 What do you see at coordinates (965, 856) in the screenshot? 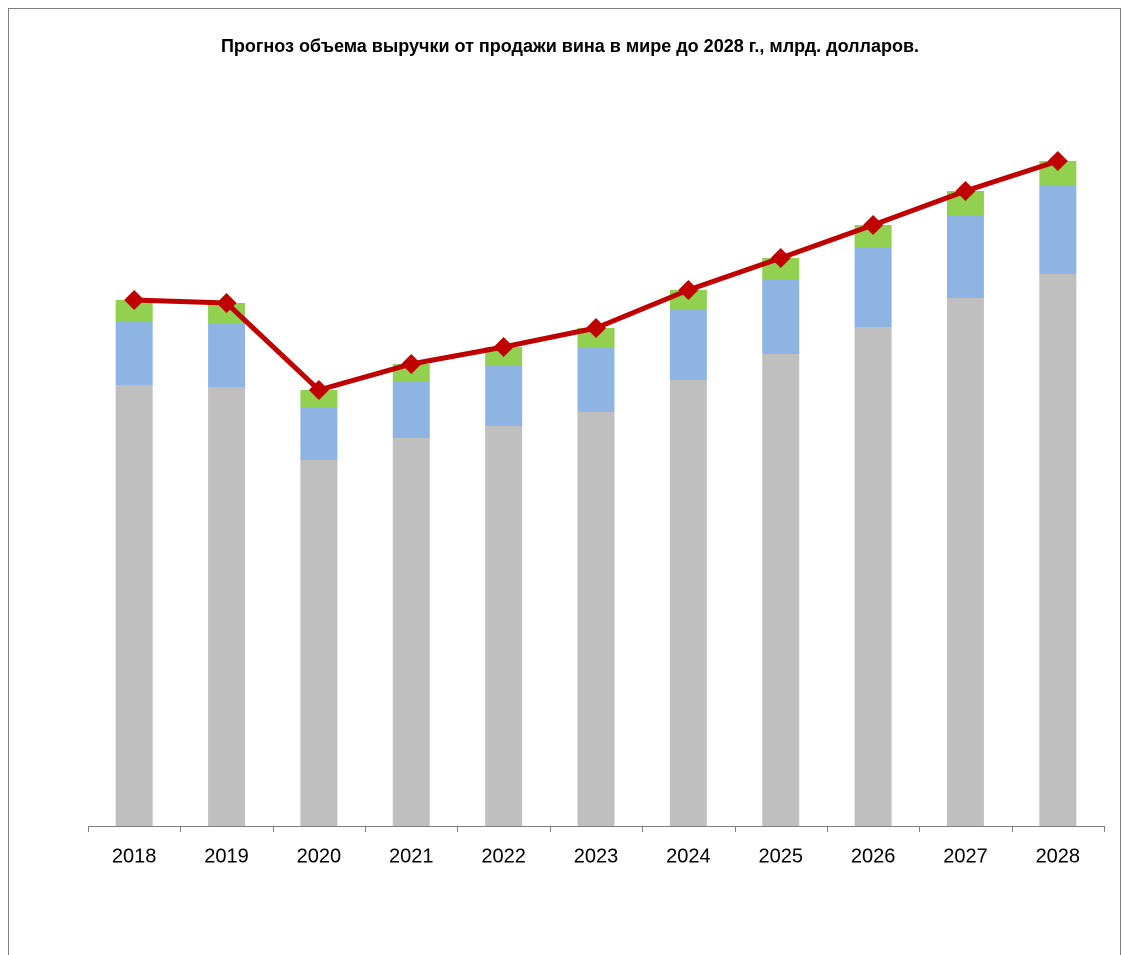
I see `x-tick-label: 2027` at bounding box center [965, 856].